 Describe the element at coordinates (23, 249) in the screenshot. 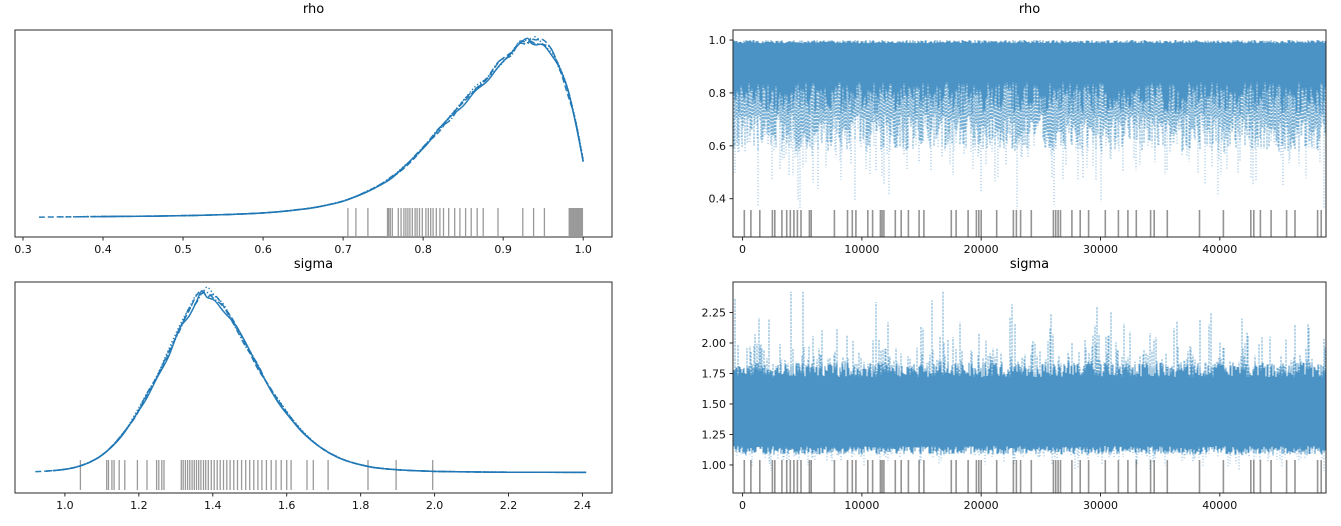

I see `x-tick-label: 0.3` at that location.